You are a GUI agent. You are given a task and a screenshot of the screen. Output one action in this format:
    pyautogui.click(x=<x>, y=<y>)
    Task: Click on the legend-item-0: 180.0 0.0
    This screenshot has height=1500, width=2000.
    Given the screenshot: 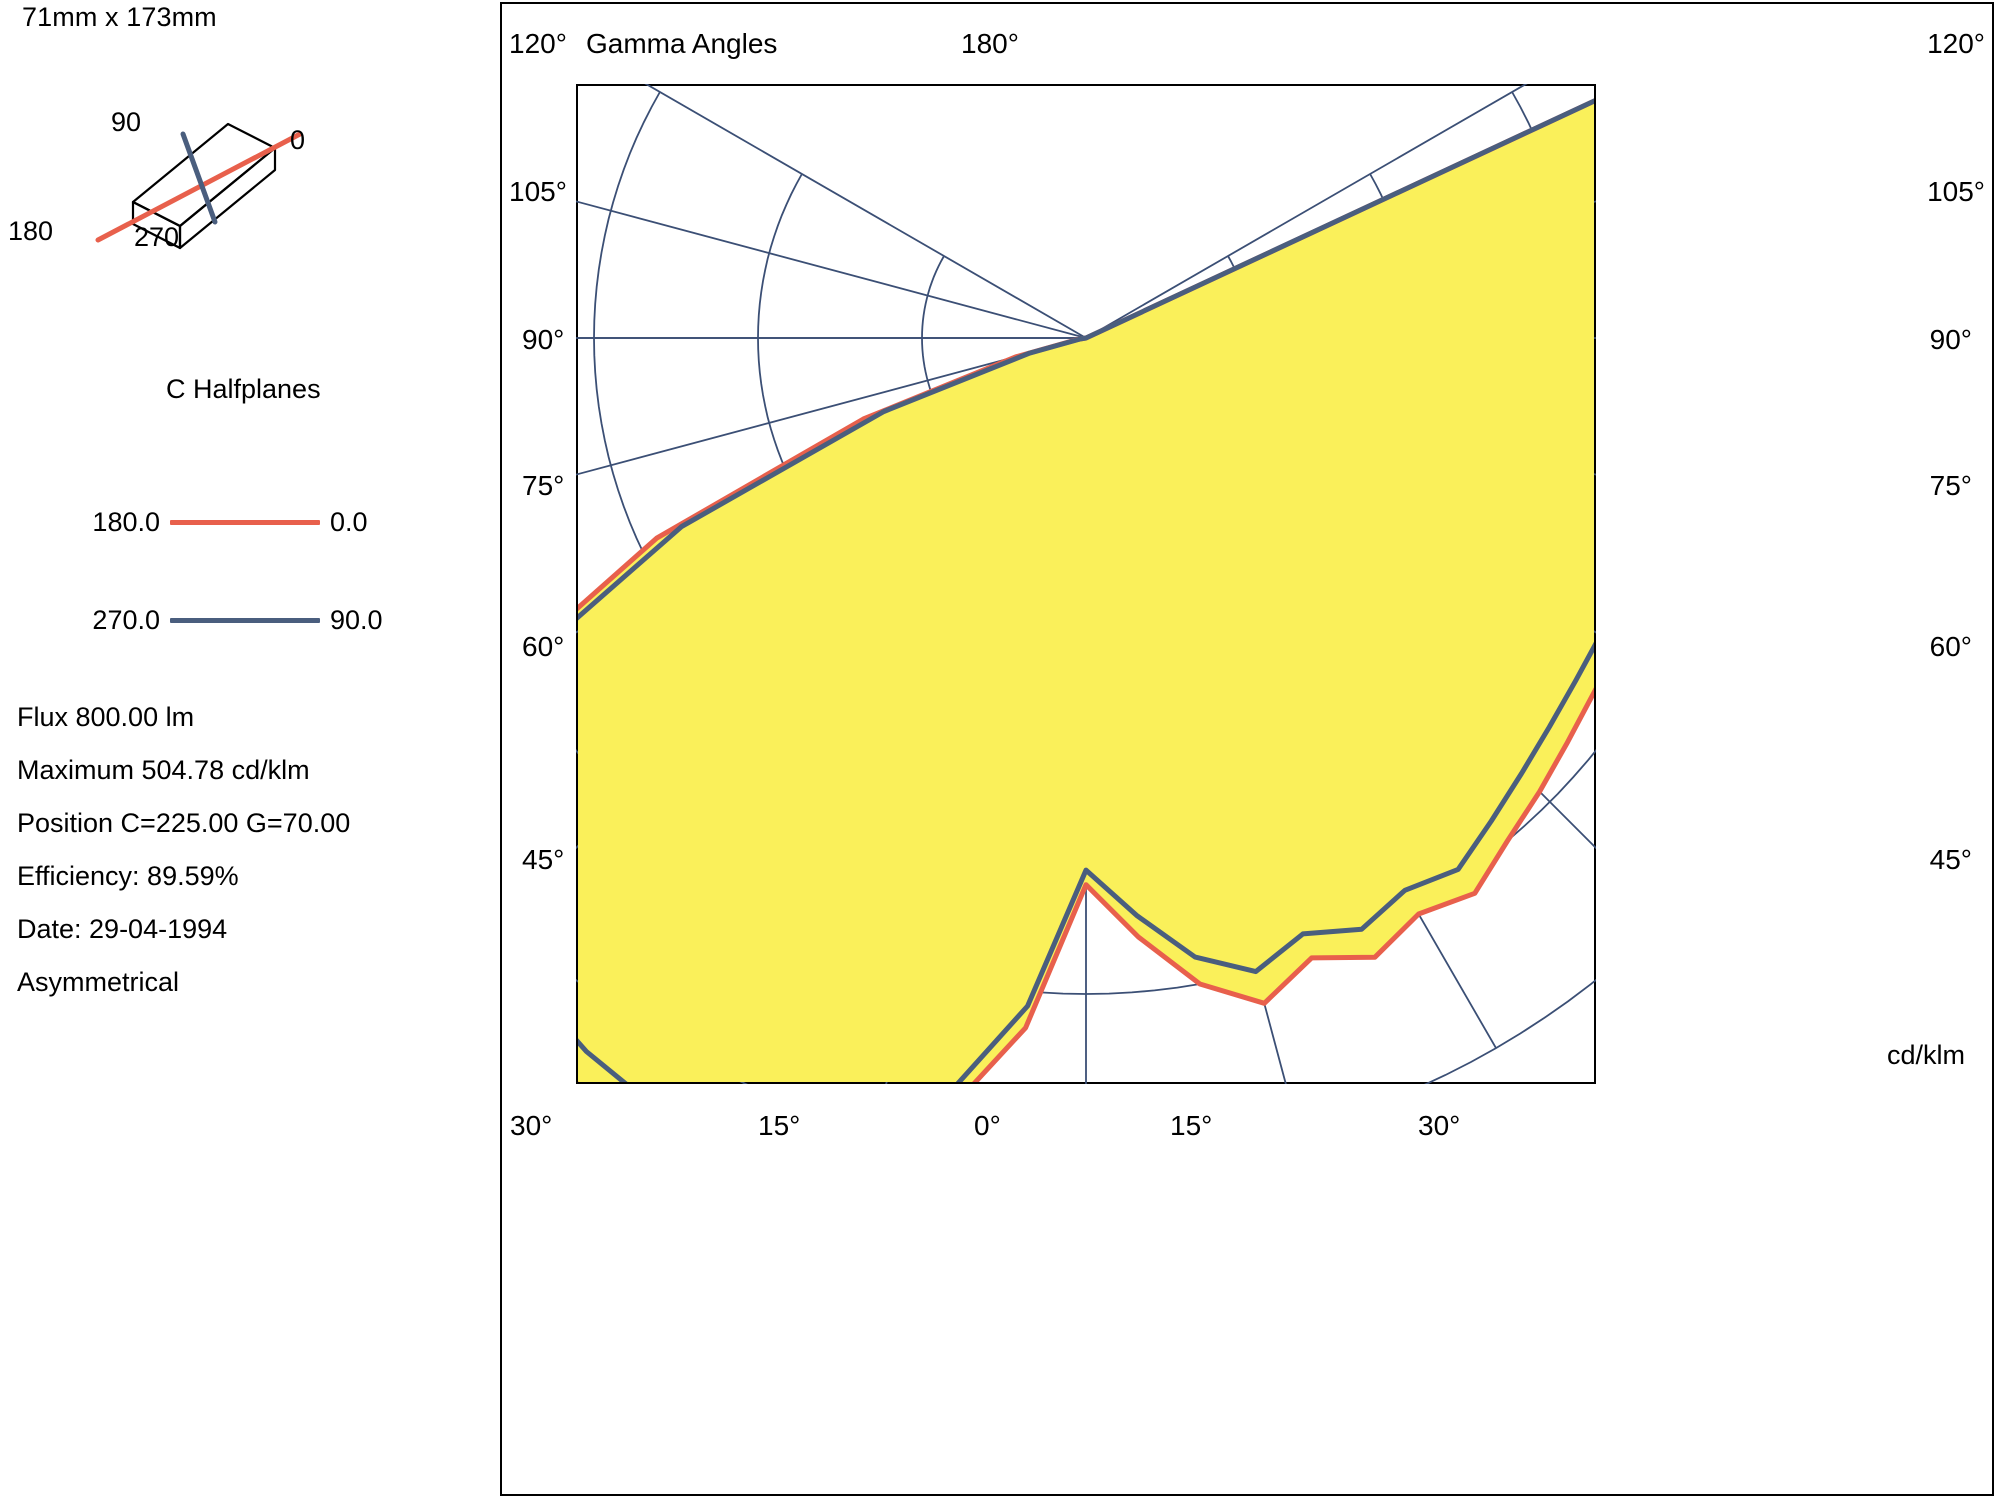 What is the action you would take?
    pyautogui.click(x=210, y=522)
    